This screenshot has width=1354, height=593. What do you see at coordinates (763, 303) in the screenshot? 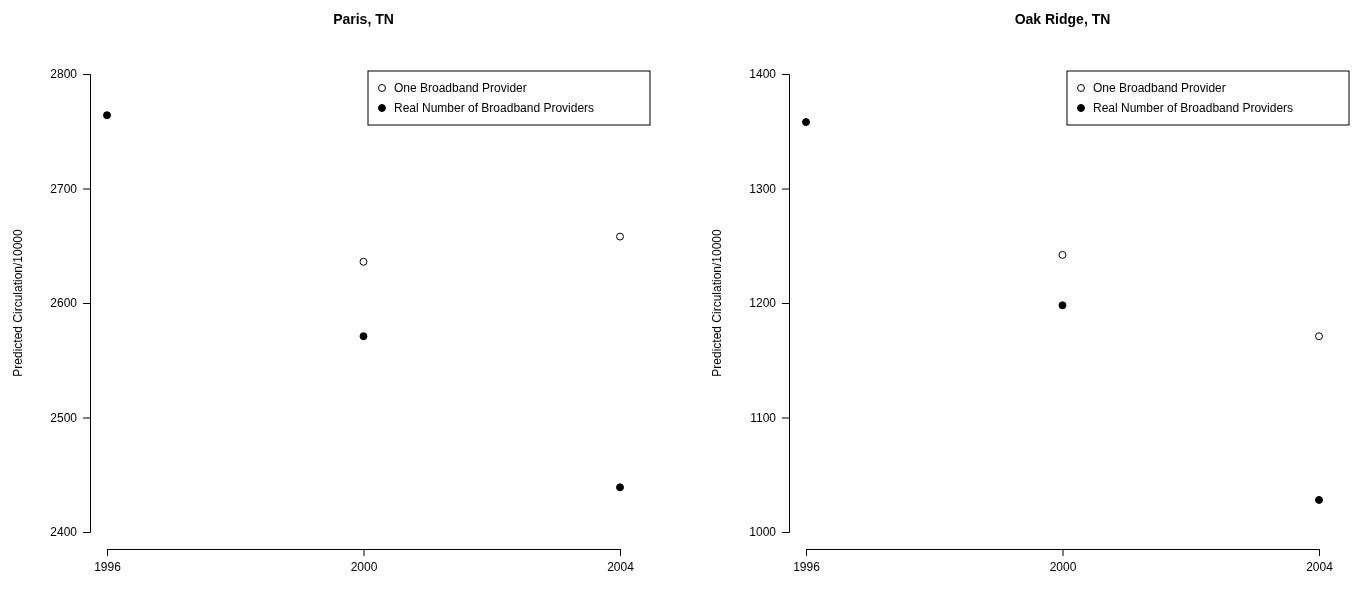
I see `y-tick-label: 1200` at bounding box center [763, 303].